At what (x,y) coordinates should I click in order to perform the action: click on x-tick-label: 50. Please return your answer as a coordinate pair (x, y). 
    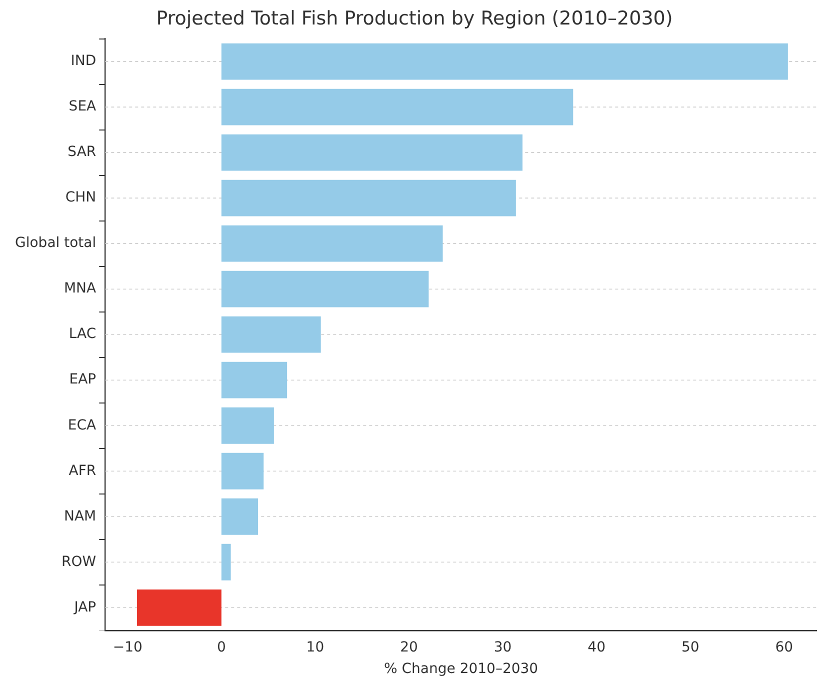
    Looking at the image, I should click on (690, 647).